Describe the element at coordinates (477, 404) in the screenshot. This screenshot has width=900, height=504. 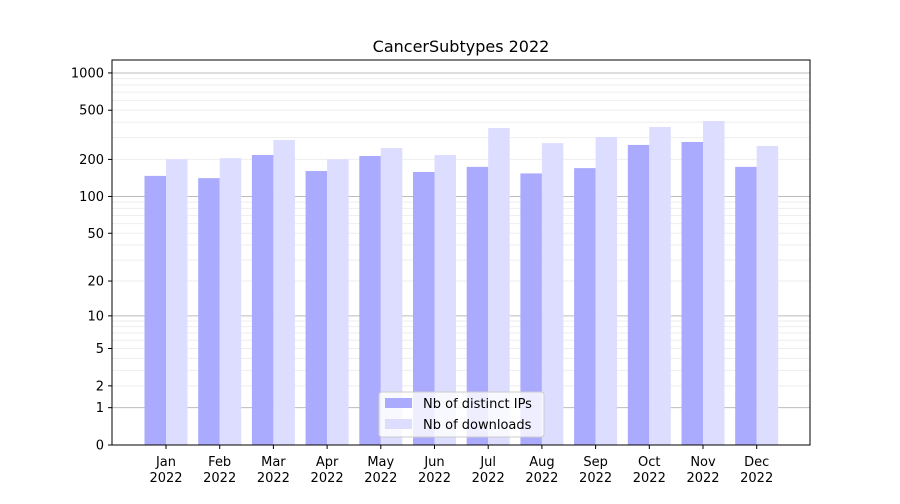
I see `legend-label-ips: Nb of distinct IPs` at that location.